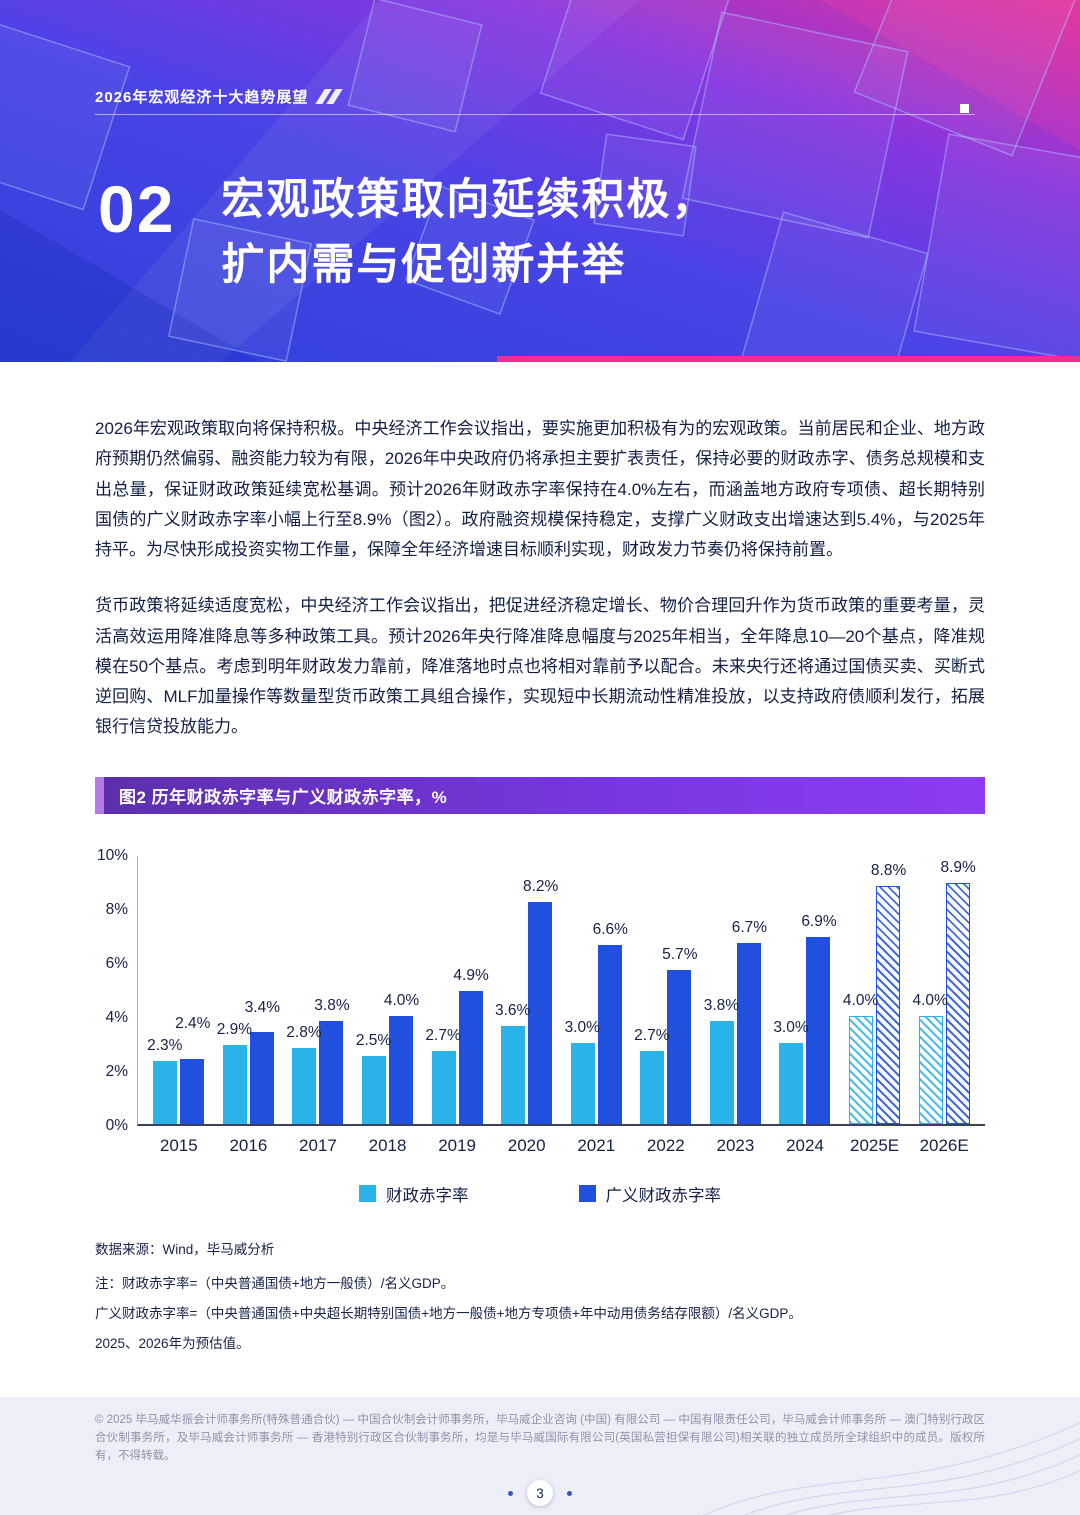  What do you see at coordinates (471, 976) in the screenshot?
I see `bar-value-label: 4.9%` at bounding box center [471, 976].